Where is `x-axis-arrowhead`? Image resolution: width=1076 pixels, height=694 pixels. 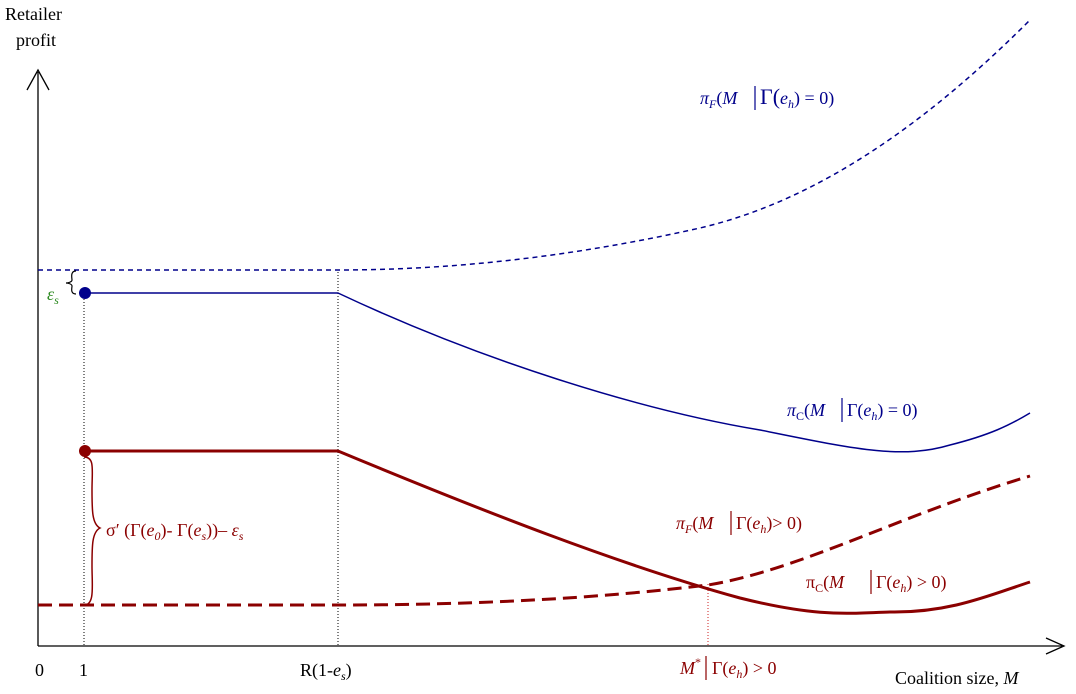 x-axis-arrowhead is located at coordinates (1055, 646).